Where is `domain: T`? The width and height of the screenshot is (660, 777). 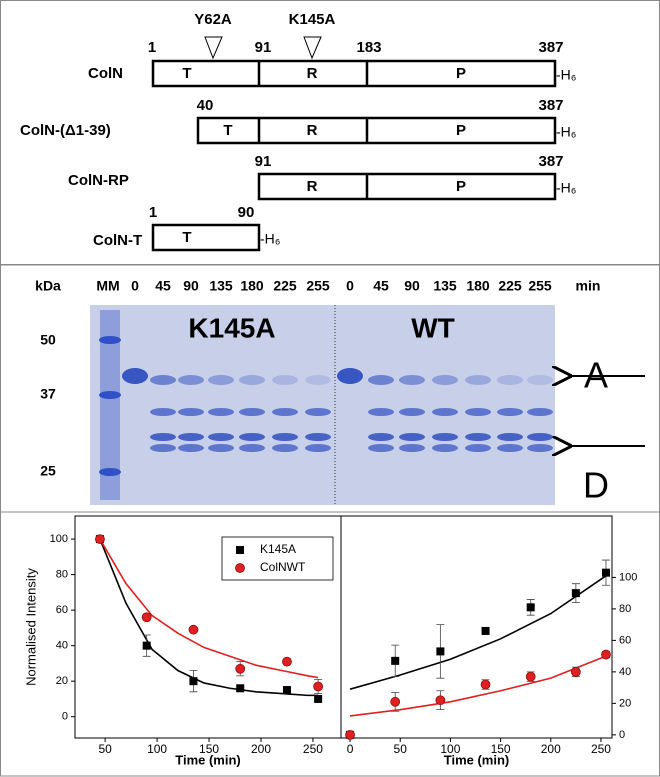
domain: T is located at coordinates (186, 237).